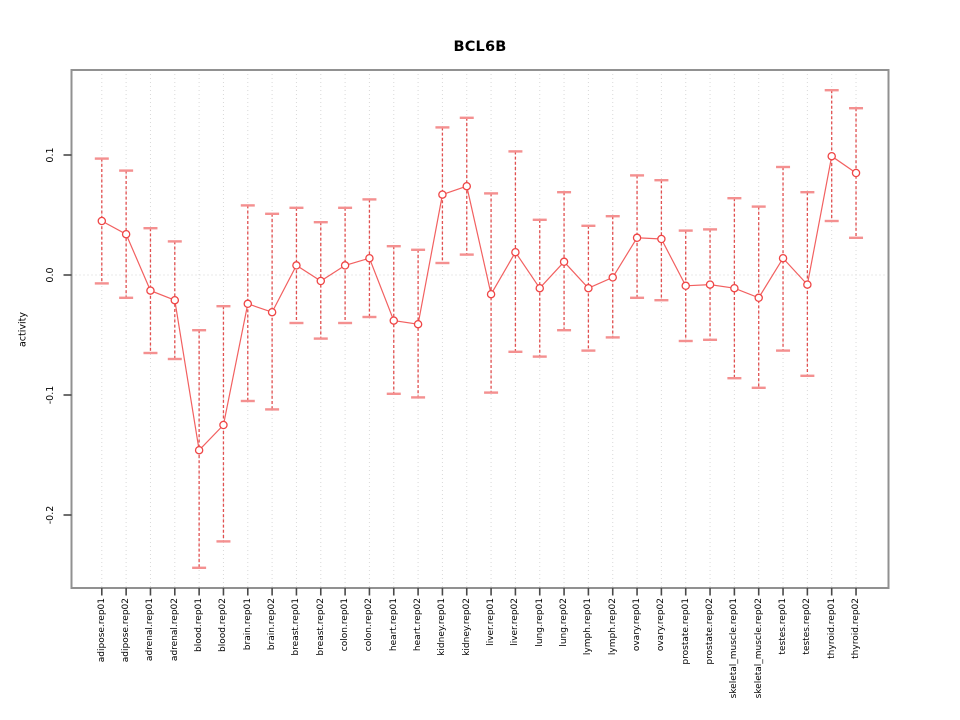 This screenshot has height=720, width=960. I want to click on x-tick-label: brain.rep01, so click(247, 624).